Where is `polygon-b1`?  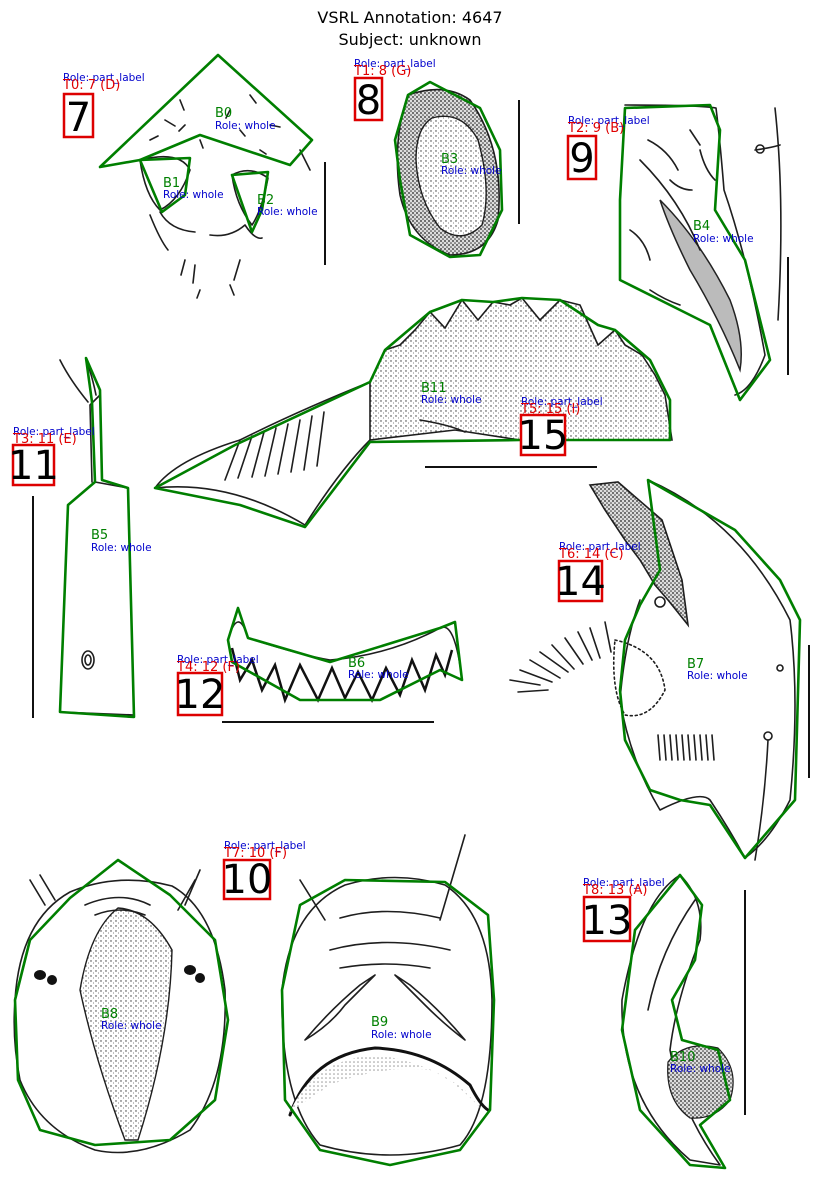
polygon-b1 is located at coordinates (165, 185).